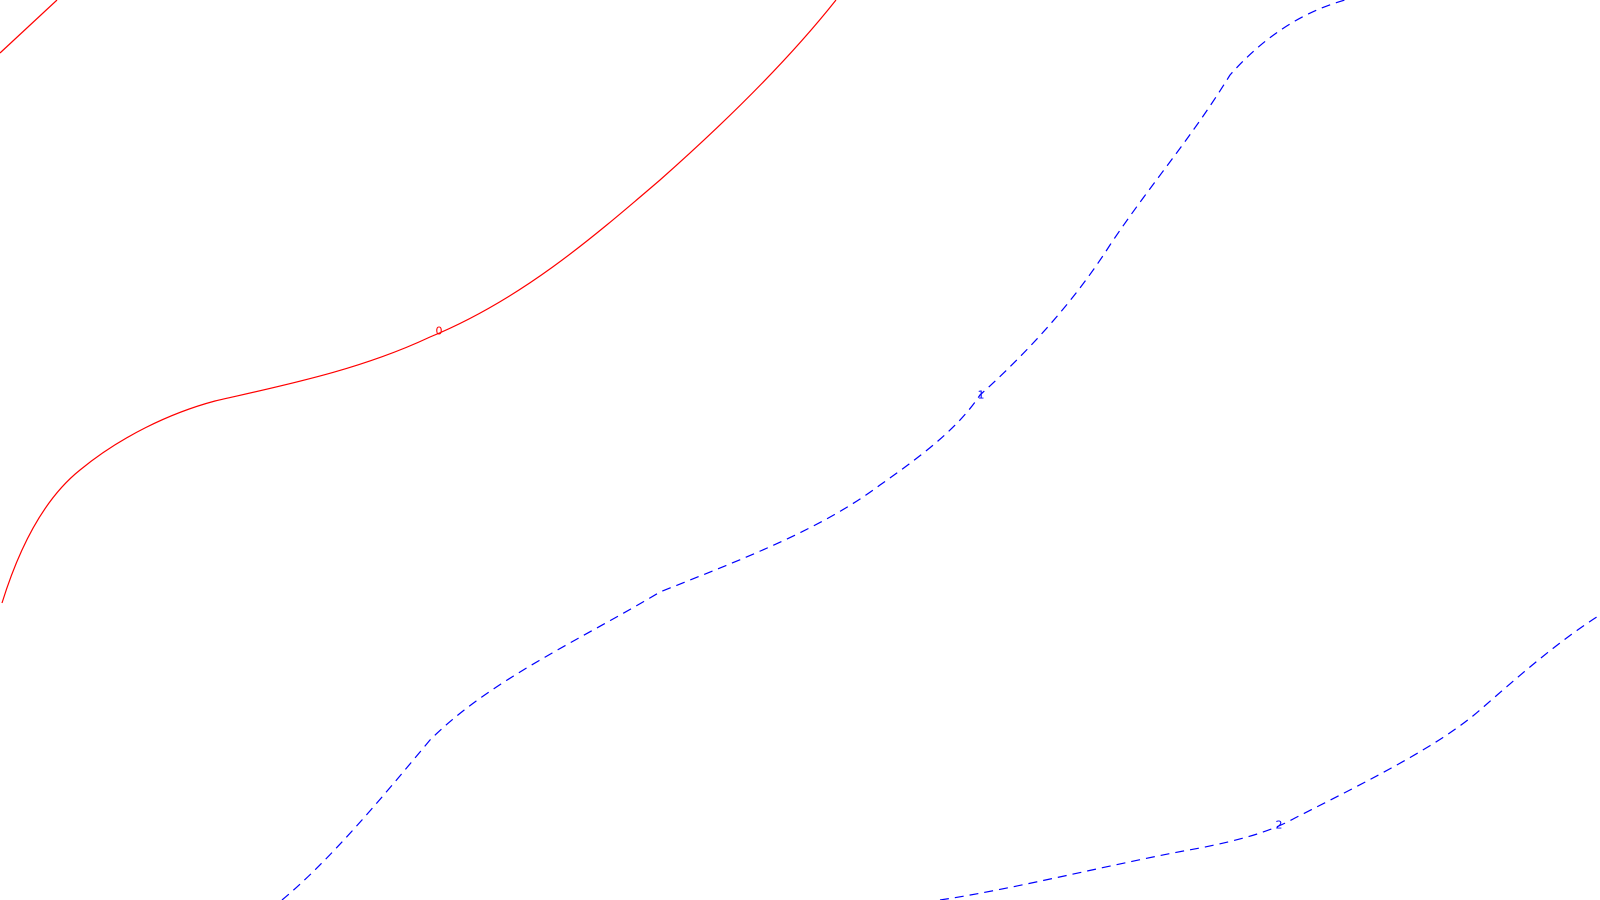 Image resolution: width=1600 pixels, height=900 pixels. What do you see at coordinates (1269, 757) in the screenshot?
I see `contour-2-line` at bounding box center [1269, 757].